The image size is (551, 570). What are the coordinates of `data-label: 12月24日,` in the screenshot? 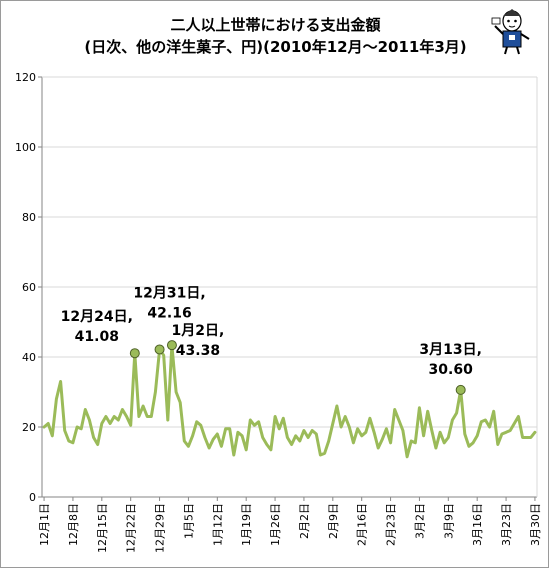 It's located at (97, 317).